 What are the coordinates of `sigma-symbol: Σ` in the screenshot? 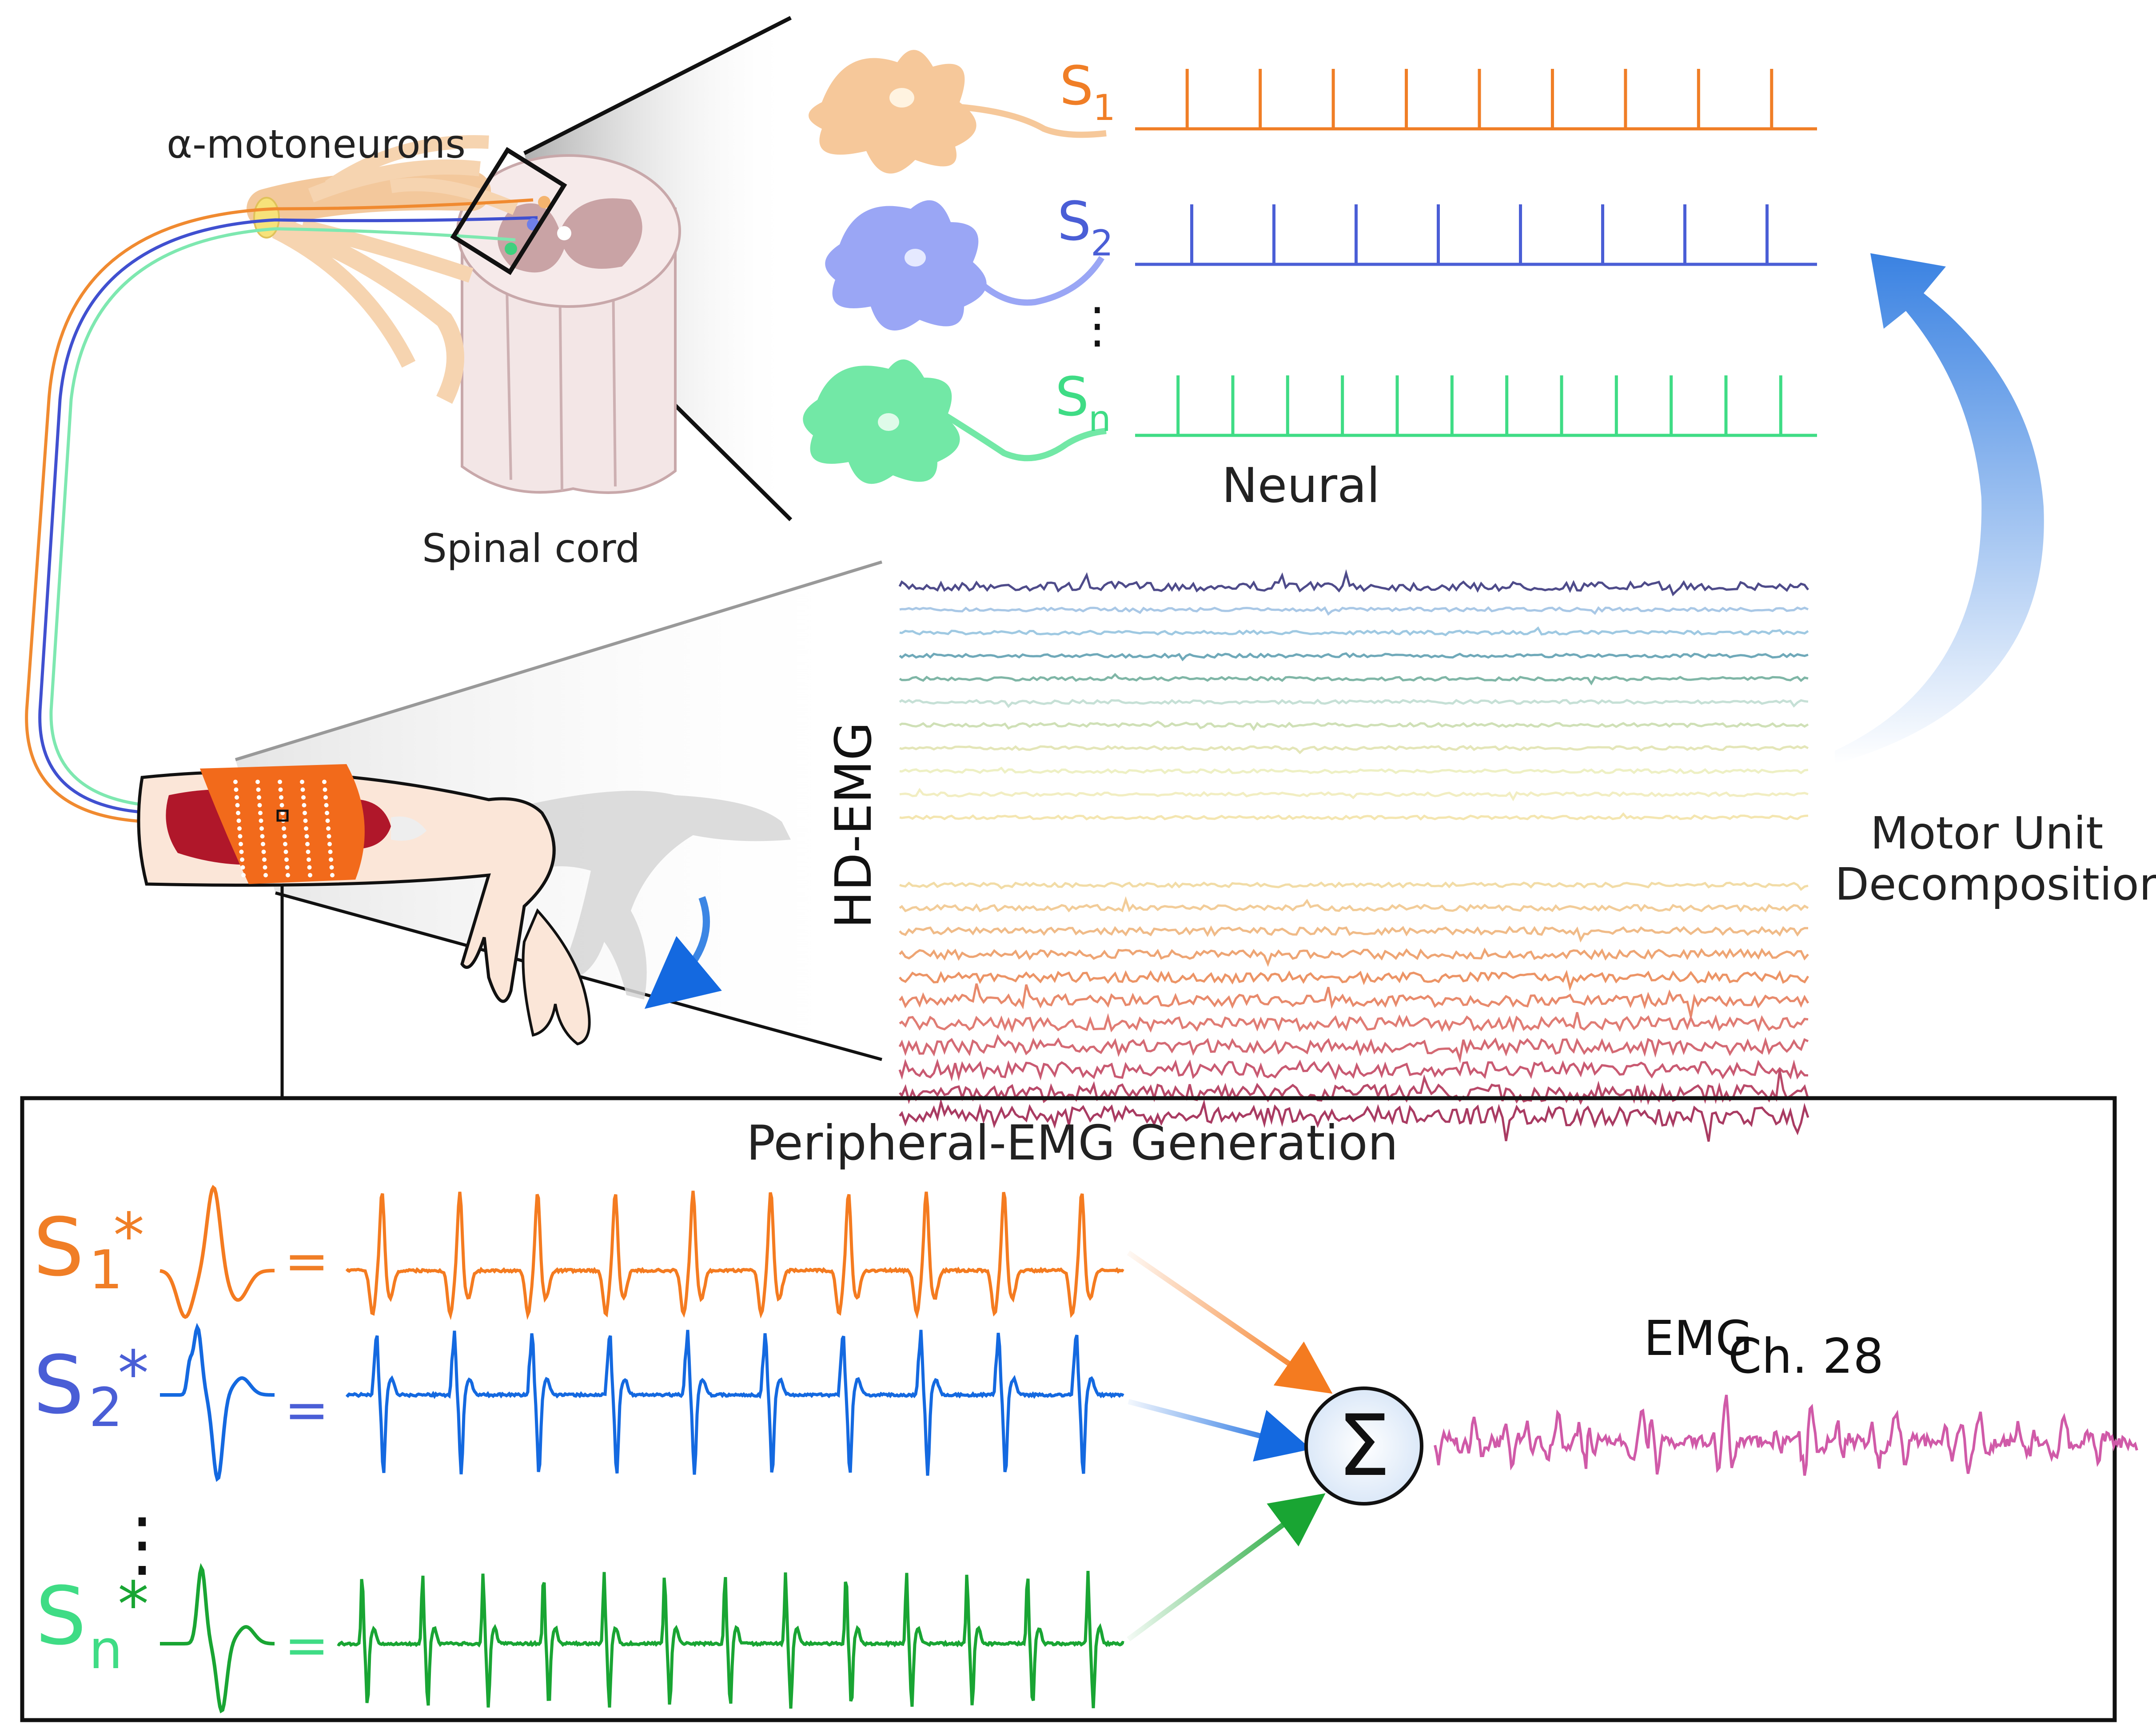 It's located at (1364, 1446).